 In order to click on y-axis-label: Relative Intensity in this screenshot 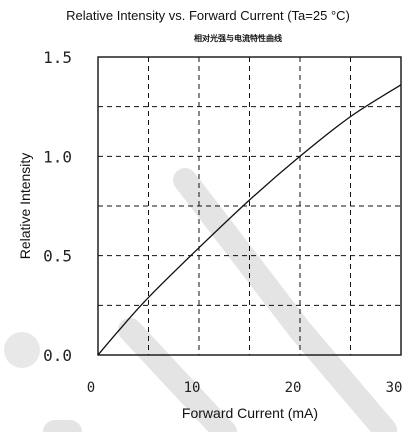, I will do `click(25, 206)`.